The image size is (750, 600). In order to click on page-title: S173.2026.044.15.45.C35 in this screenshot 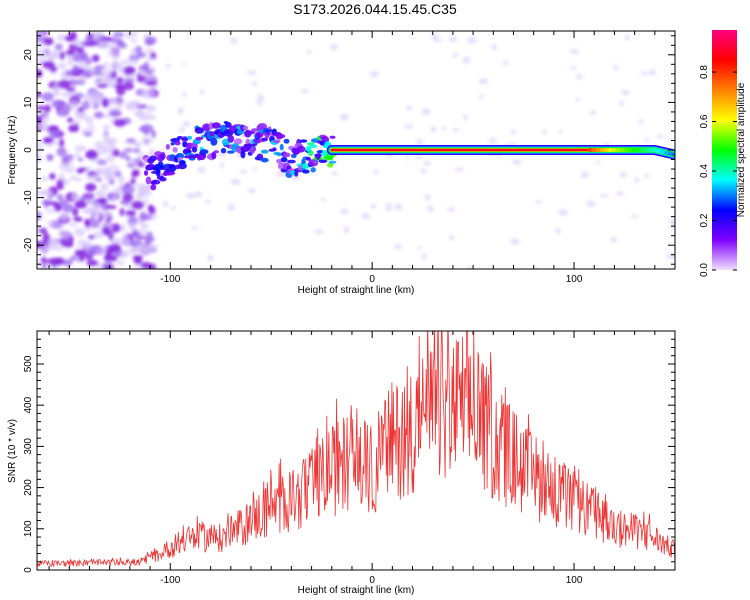, I will do `click(375, 9)`.